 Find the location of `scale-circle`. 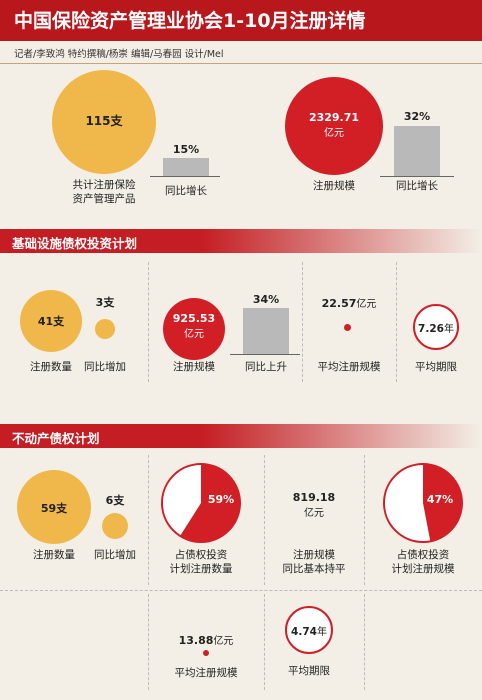

scale-circle is located at coordinates (334, 126).